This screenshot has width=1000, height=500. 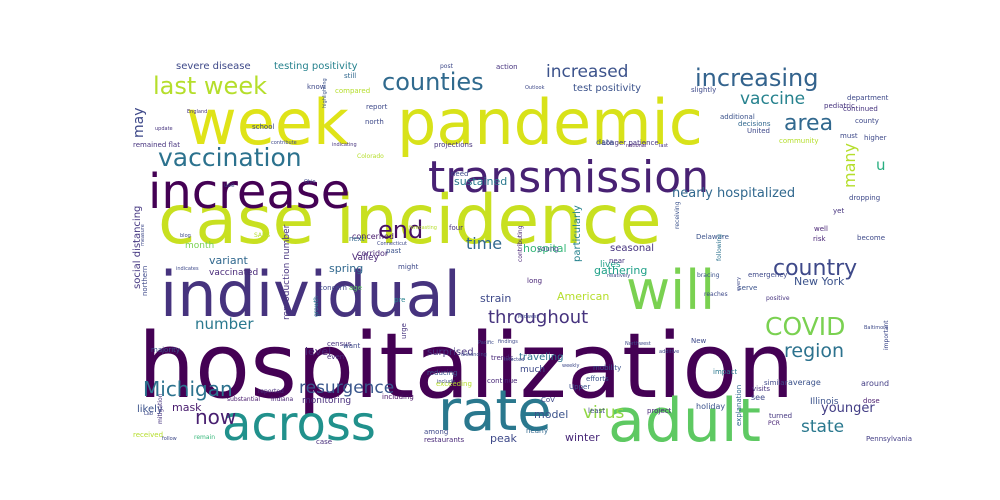 What do you see at coordinates (156, 145) in the screenshot?
I see `word-remained-flat: remained flat` at bounding box center [156, 145].